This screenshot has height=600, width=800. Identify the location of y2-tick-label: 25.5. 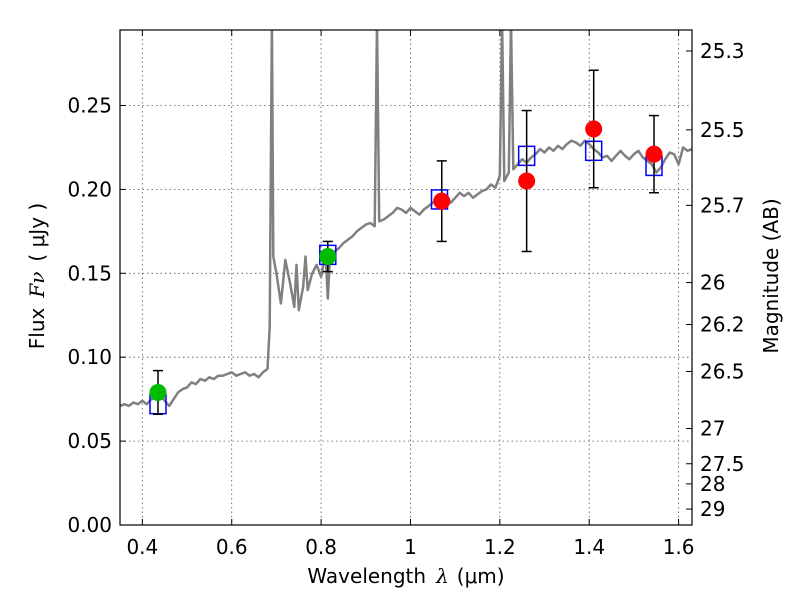
(722, 130).